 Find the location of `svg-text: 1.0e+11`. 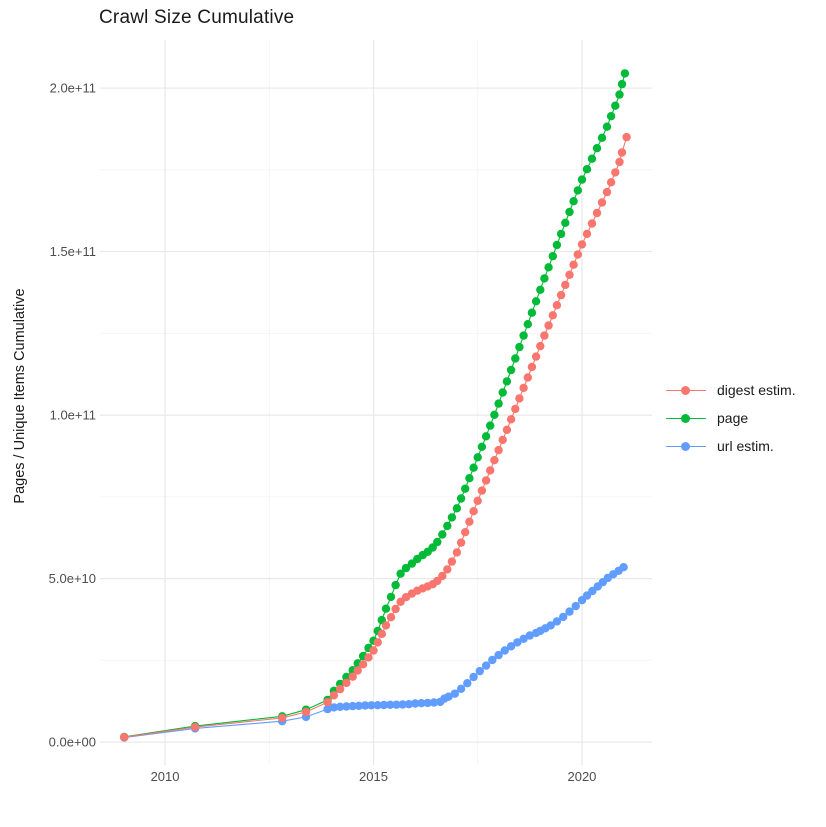

svg-text: 1.0e+11 is located at coordinates (73, 415).